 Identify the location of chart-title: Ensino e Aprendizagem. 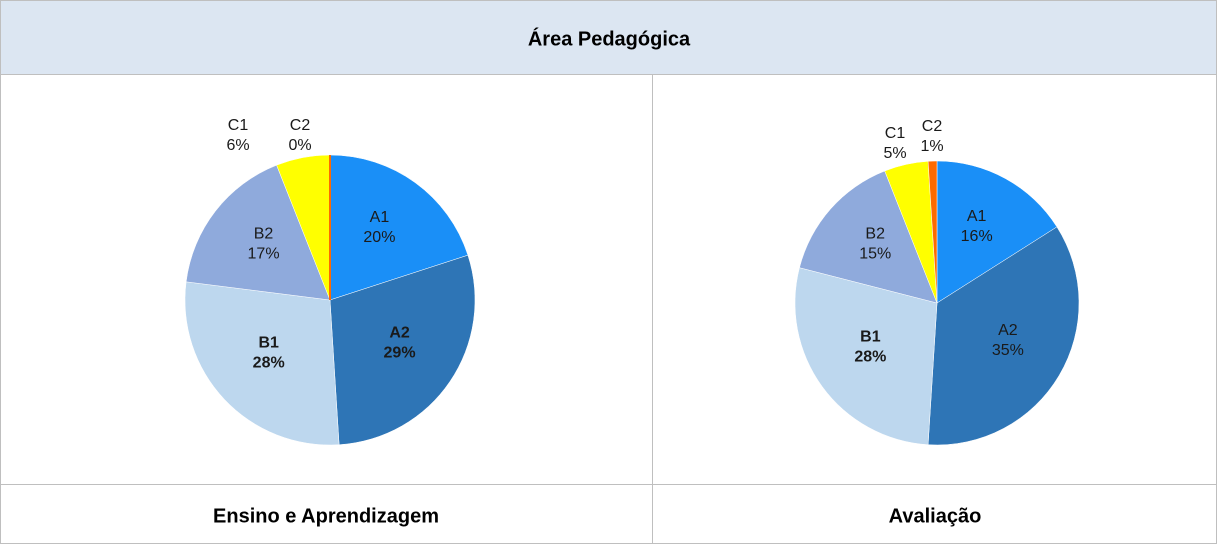
(326, 516).